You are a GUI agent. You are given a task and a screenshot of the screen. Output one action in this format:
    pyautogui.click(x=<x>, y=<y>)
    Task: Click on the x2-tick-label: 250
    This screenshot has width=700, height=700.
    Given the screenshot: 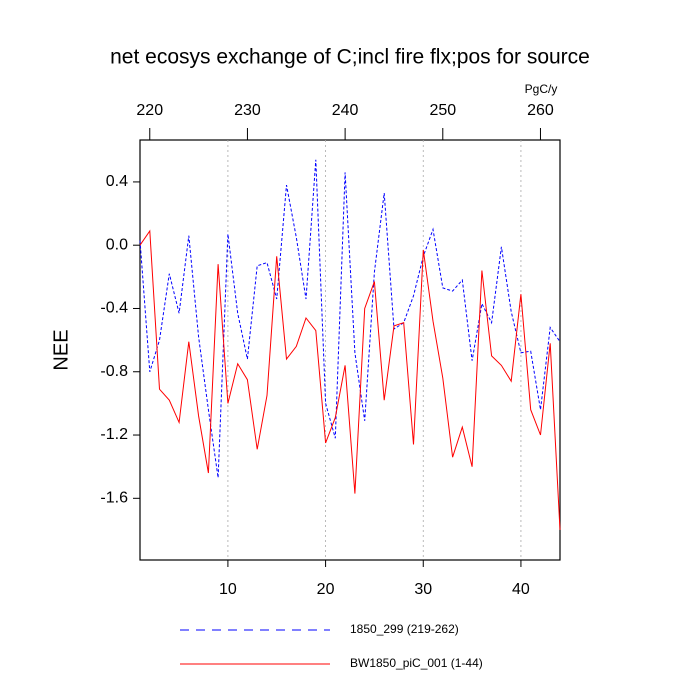 What is the action you would take?
    pyautogui.click(x=442, y=110)
    